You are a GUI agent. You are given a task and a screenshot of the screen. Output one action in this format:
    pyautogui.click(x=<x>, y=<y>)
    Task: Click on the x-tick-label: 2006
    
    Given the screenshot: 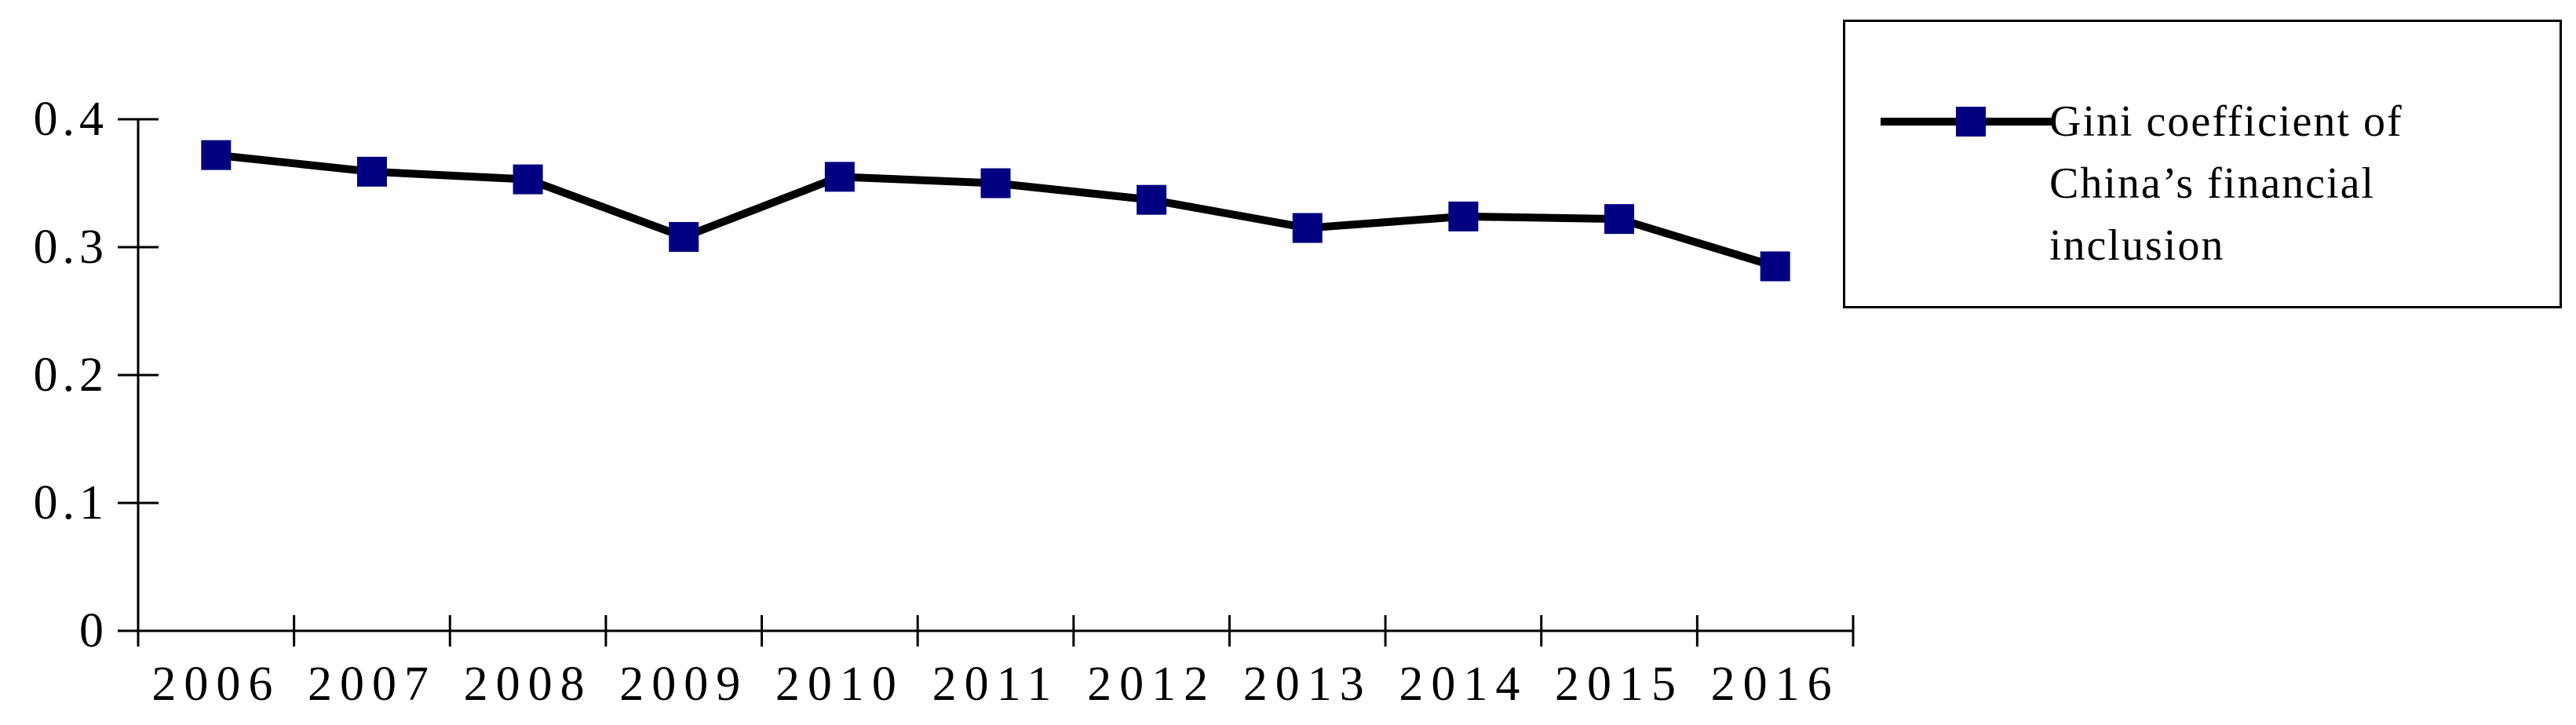 What is the action you would take?
    pyautogui.click(x=216, y=684)
    